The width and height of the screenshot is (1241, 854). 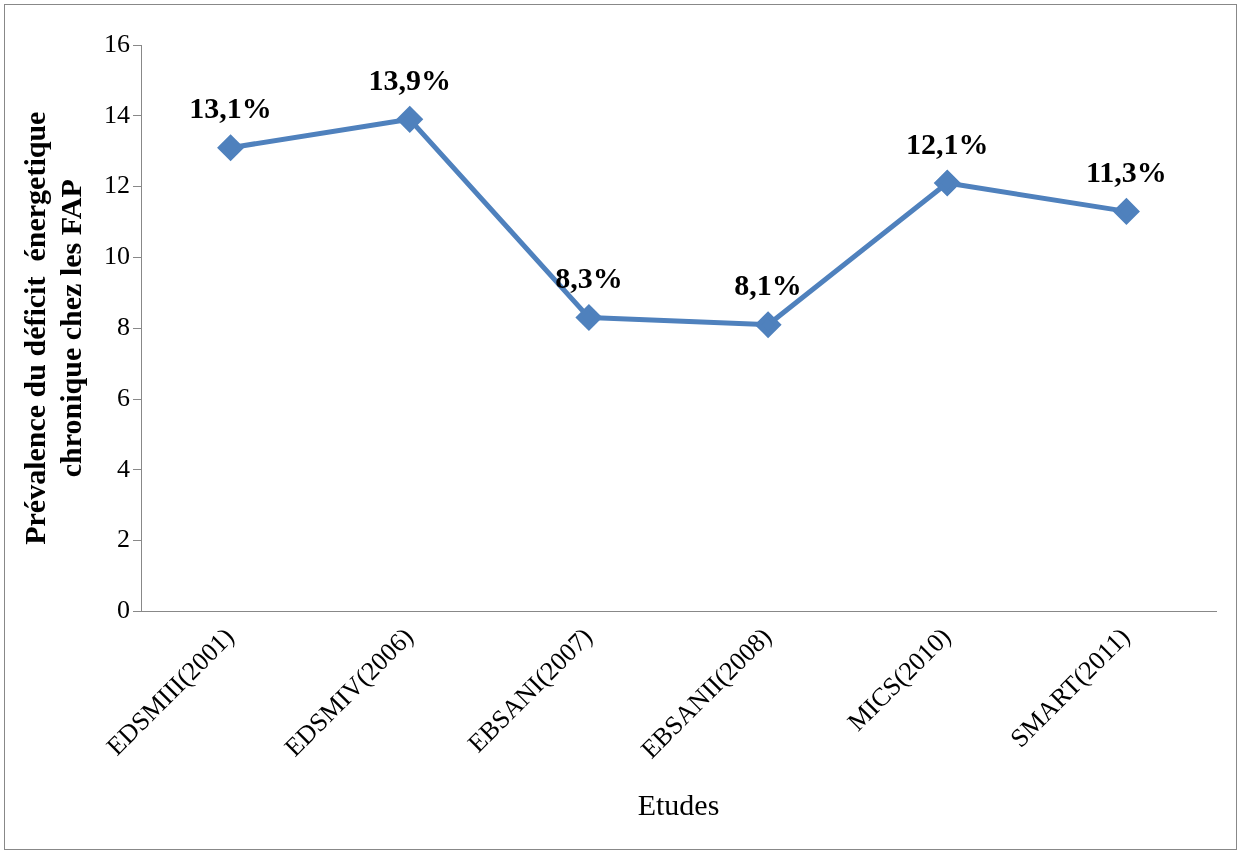 What do you see at coordinates (117, 185) in the screenshot?
I see `y-tick-label: 12` at bounding box center [117, 185].